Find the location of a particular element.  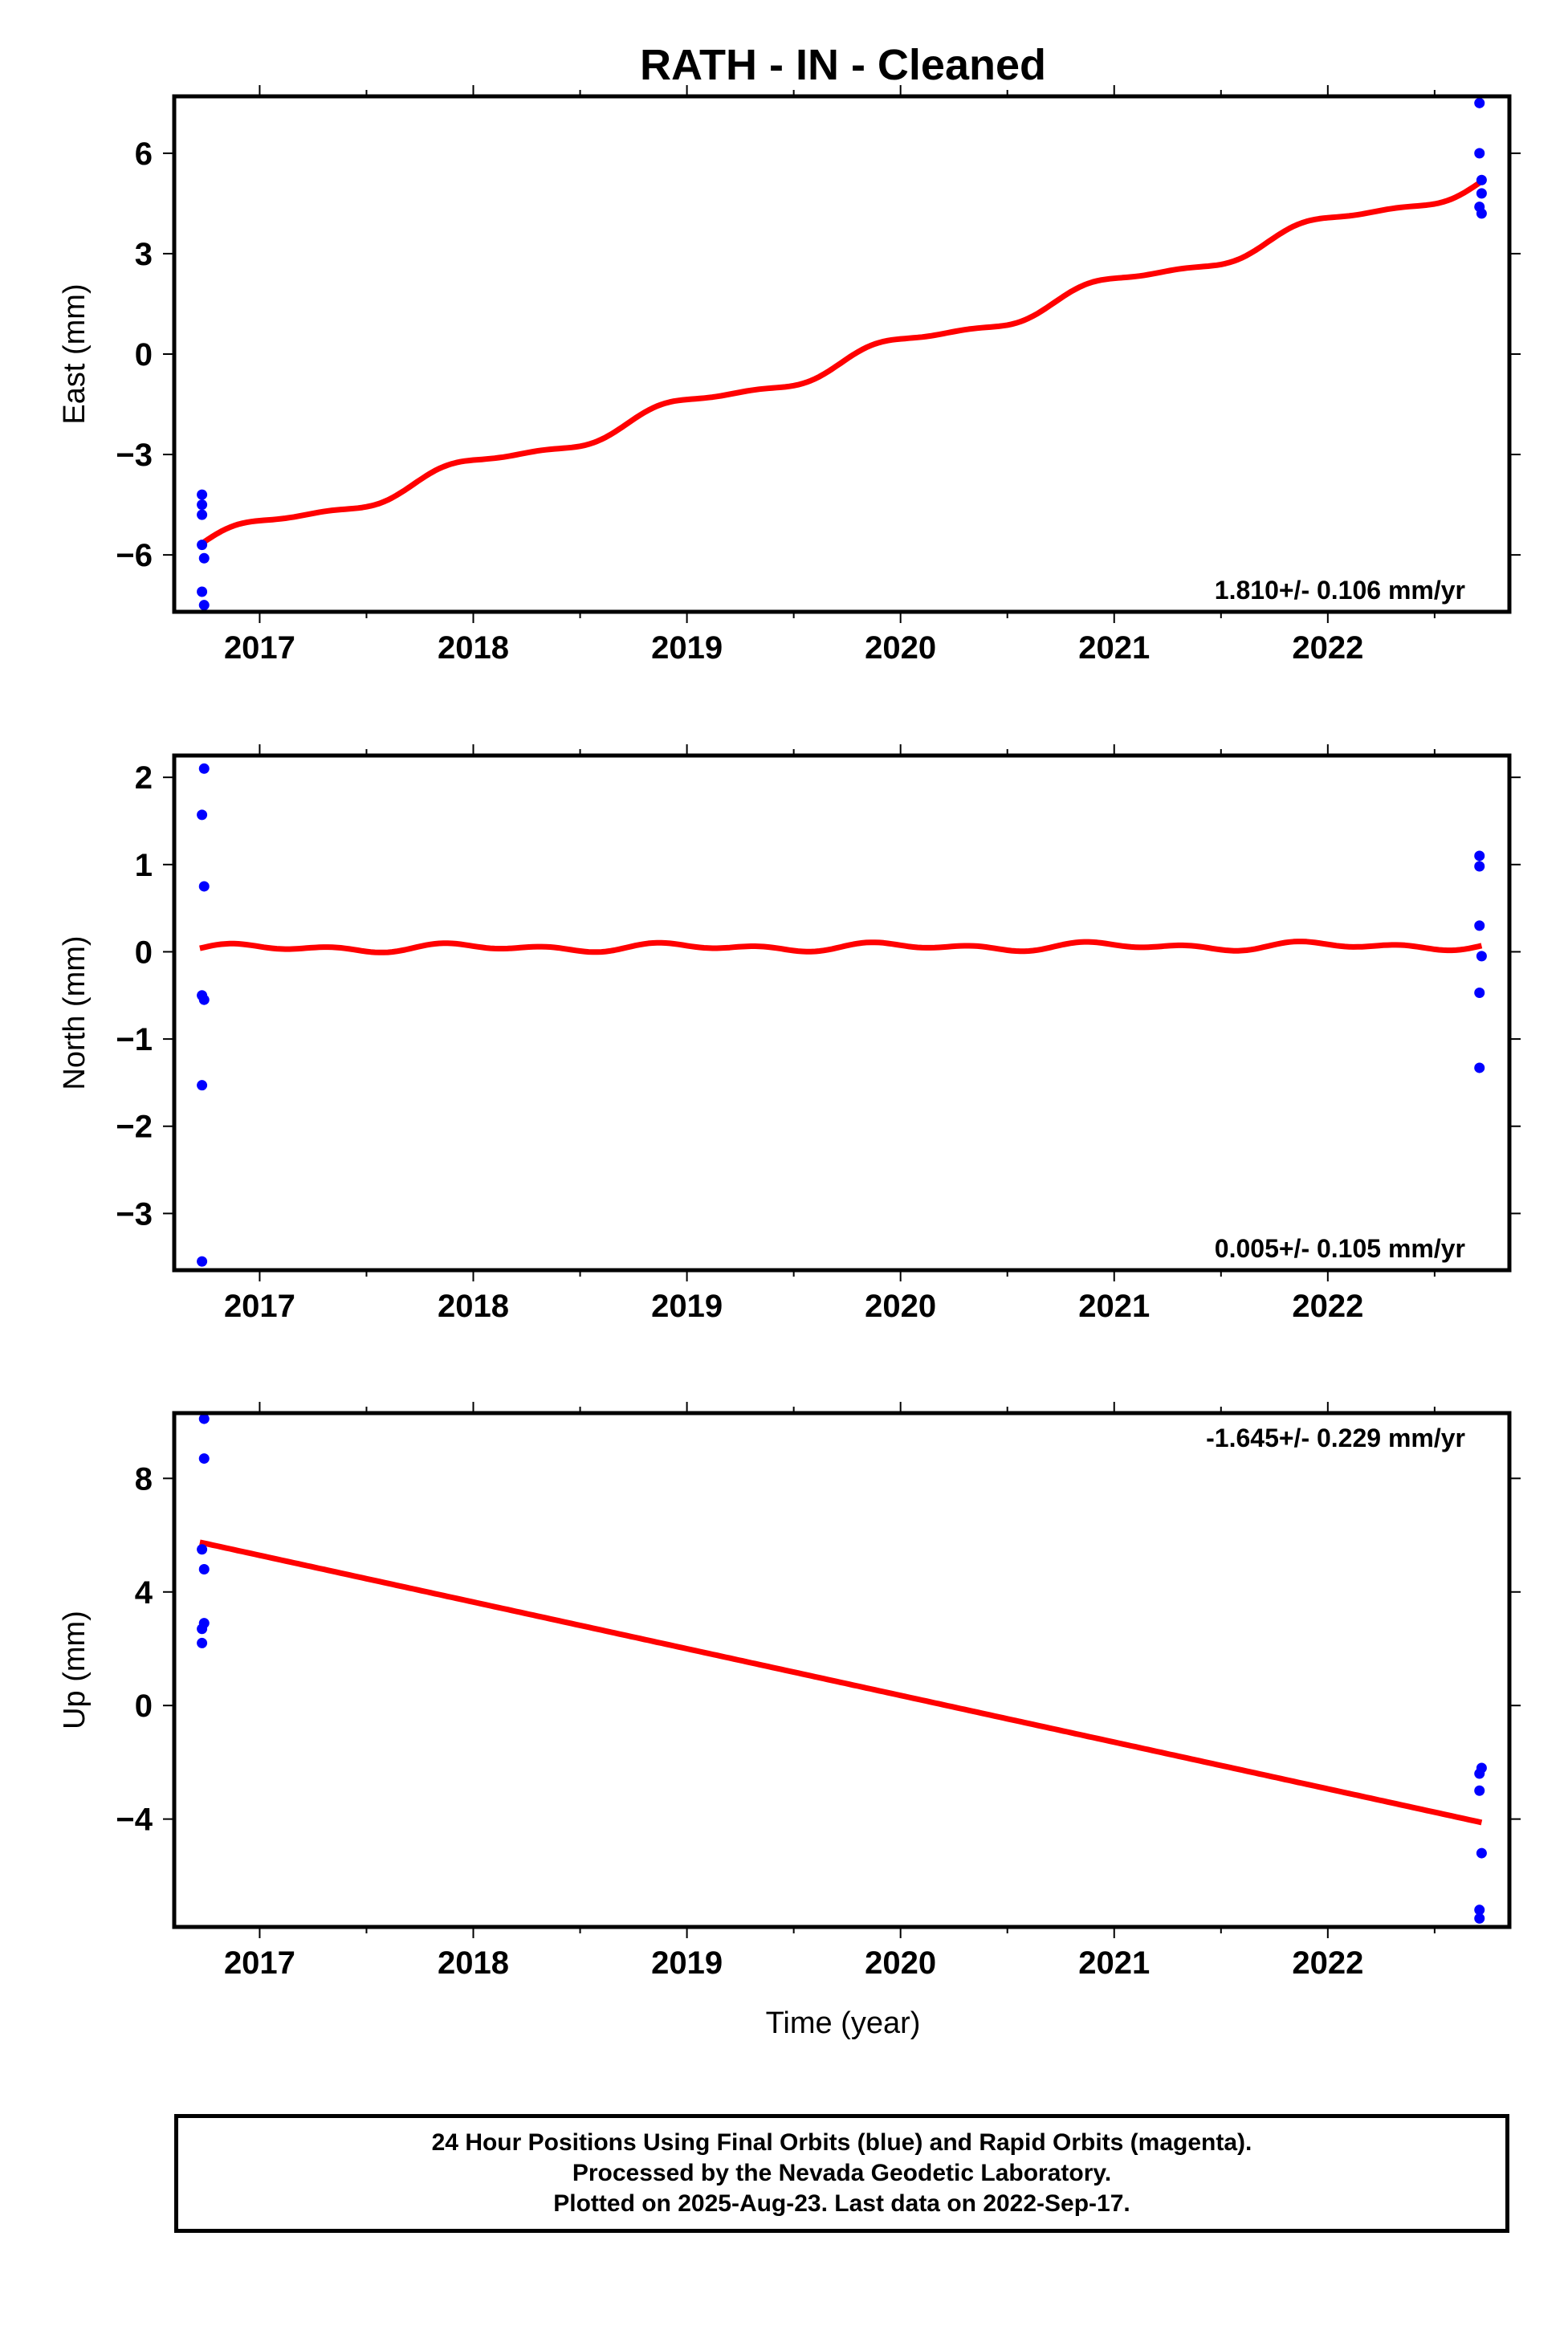

east-ytick-label: −3 is located at coordinates (134, 455).